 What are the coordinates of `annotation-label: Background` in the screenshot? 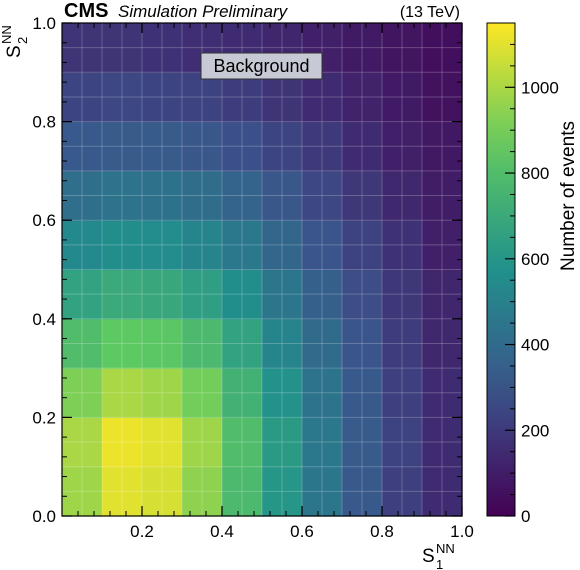 It's located at (261, 66).